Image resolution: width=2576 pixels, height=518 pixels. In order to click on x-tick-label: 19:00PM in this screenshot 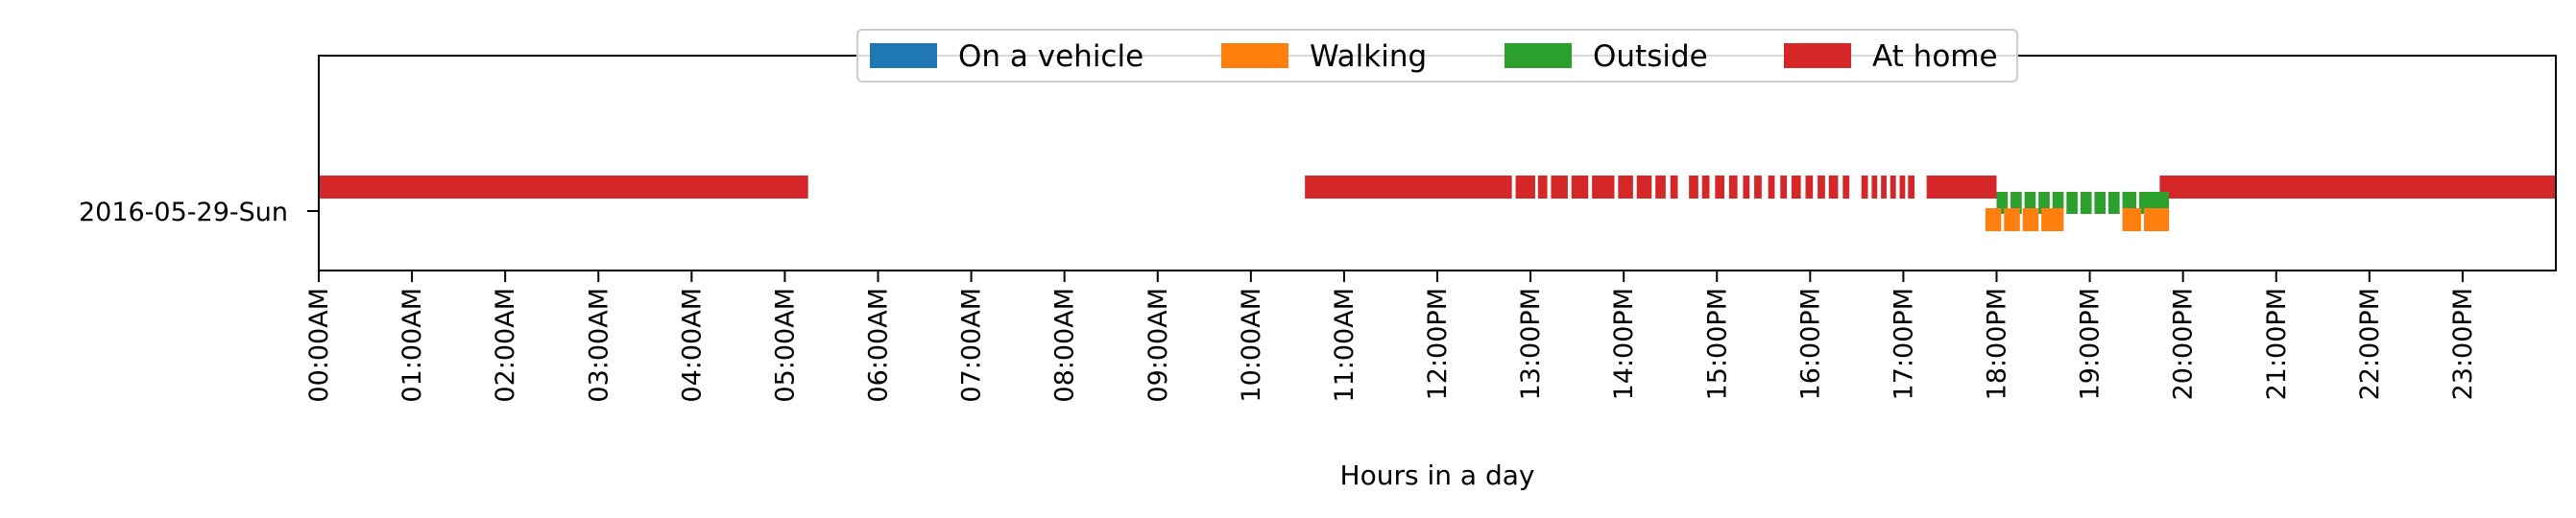, I will do `click(2091, 344)`.